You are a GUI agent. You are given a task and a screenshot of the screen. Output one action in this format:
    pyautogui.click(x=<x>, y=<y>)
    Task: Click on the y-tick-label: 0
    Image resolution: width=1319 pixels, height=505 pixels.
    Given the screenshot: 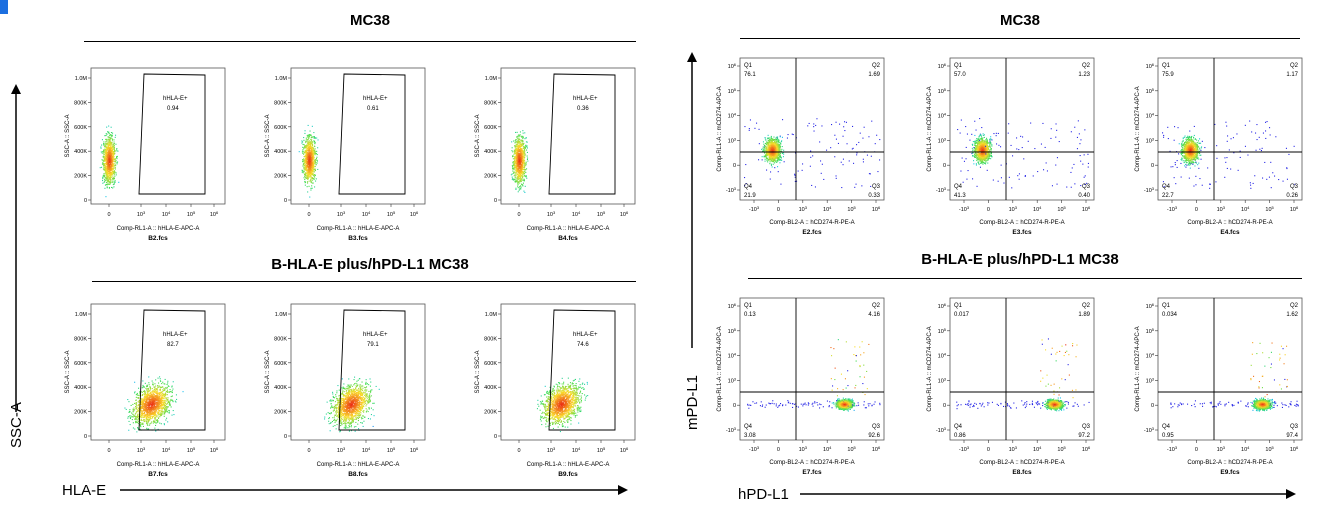 What is the action you would take?
    pyautogui.click(x=285, y=201)
    